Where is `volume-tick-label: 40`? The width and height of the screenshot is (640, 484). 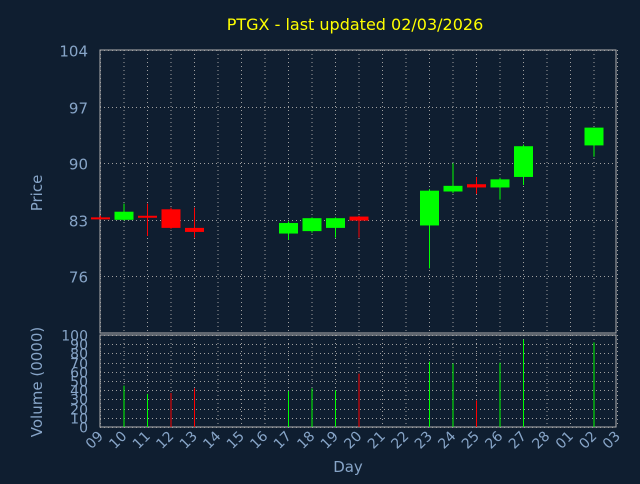 volume-tick-label: 40 is located at coordinates (79, 392).